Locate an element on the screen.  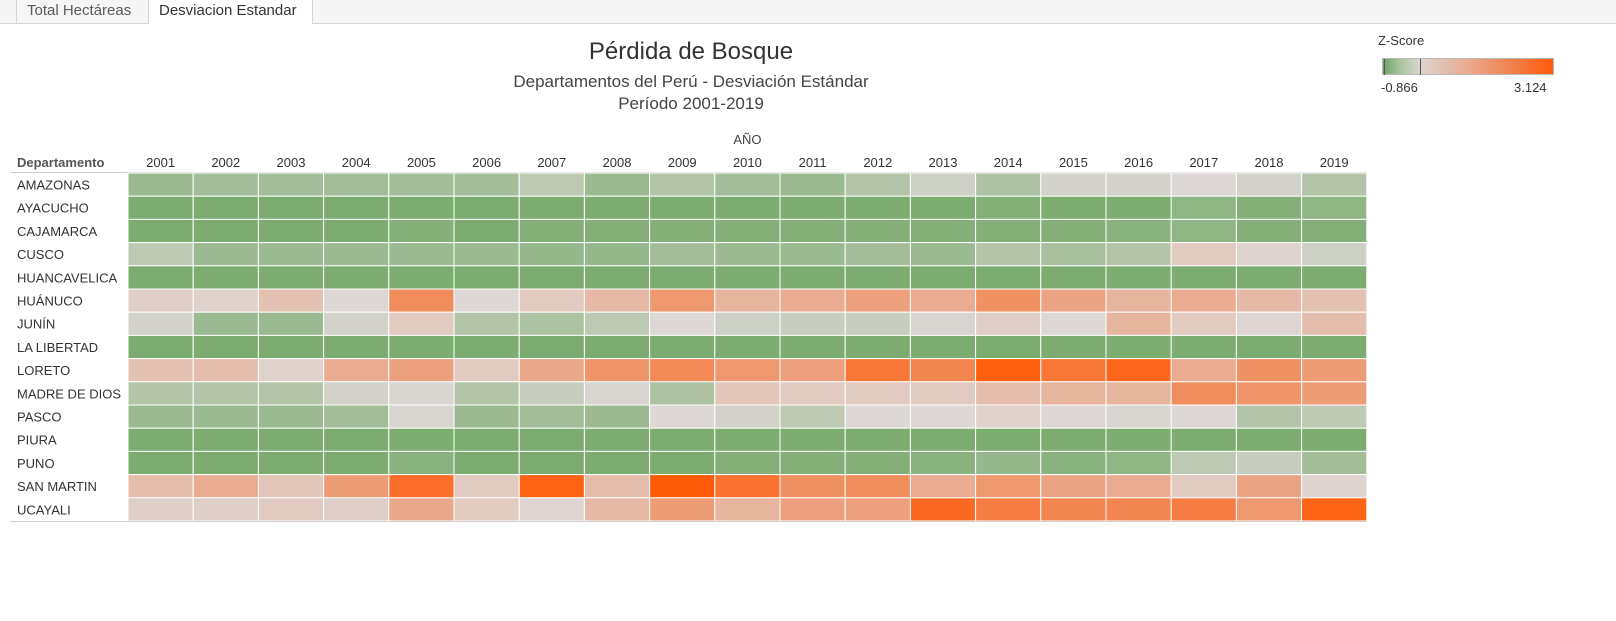
legend-color-bar is located at coordinates (1468, 66).